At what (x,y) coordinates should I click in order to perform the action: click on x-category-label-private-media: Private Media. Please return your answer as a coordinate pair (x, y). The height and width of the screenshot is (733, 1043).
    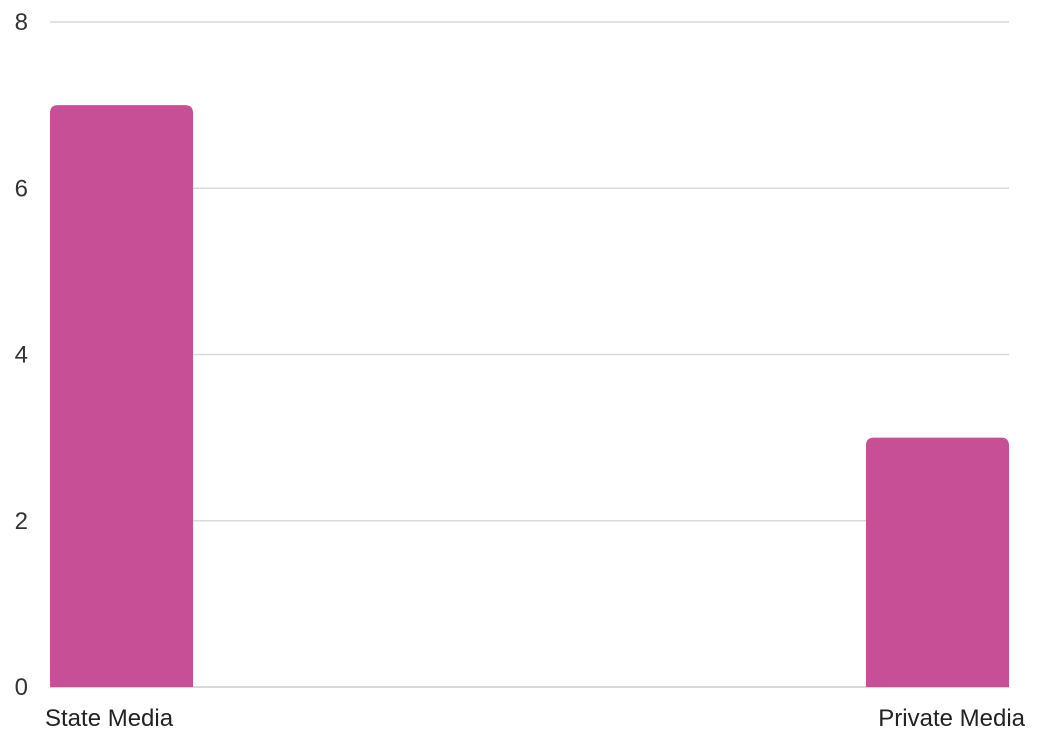
    Looking at the image, I should click on (951, 718).